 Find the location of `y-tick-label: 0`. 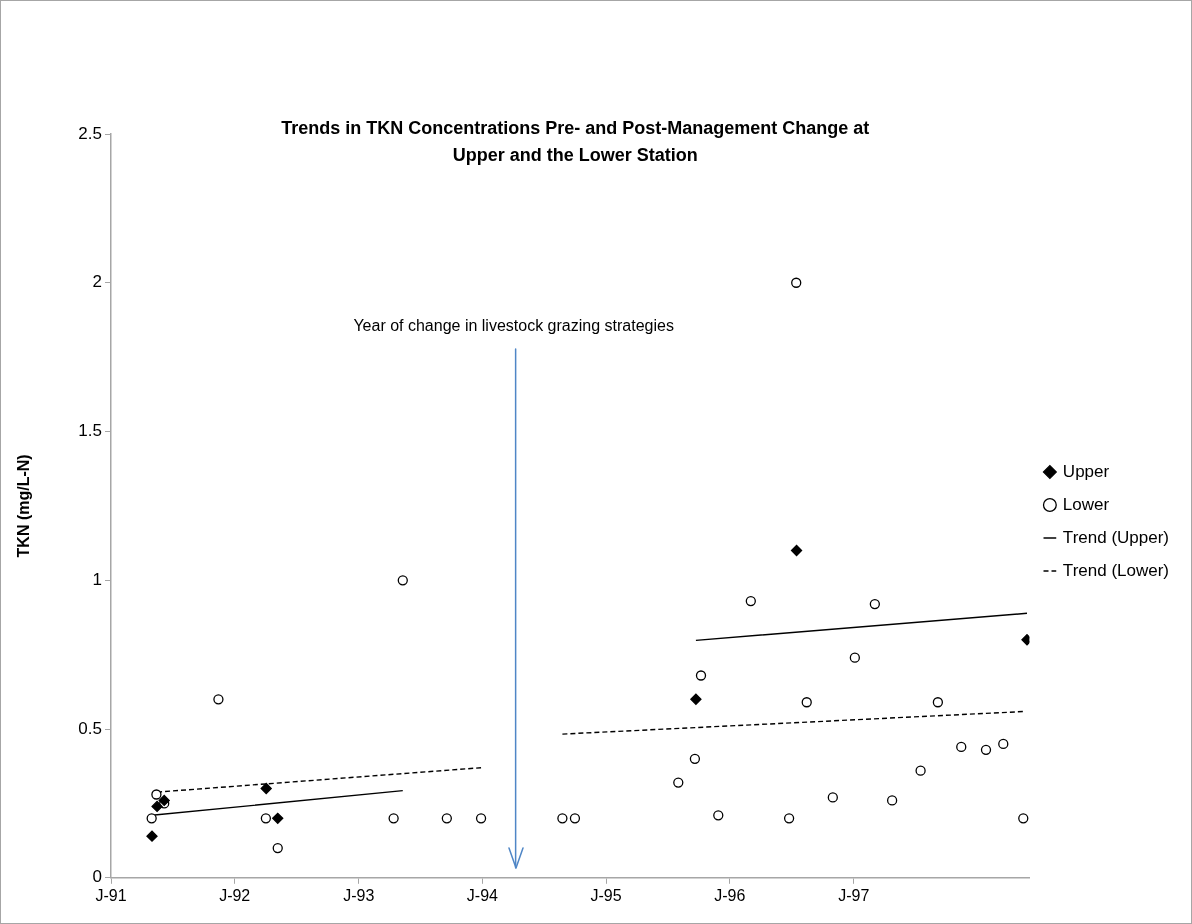

y-tick-label: 0 is located at coordinates (97, 877).